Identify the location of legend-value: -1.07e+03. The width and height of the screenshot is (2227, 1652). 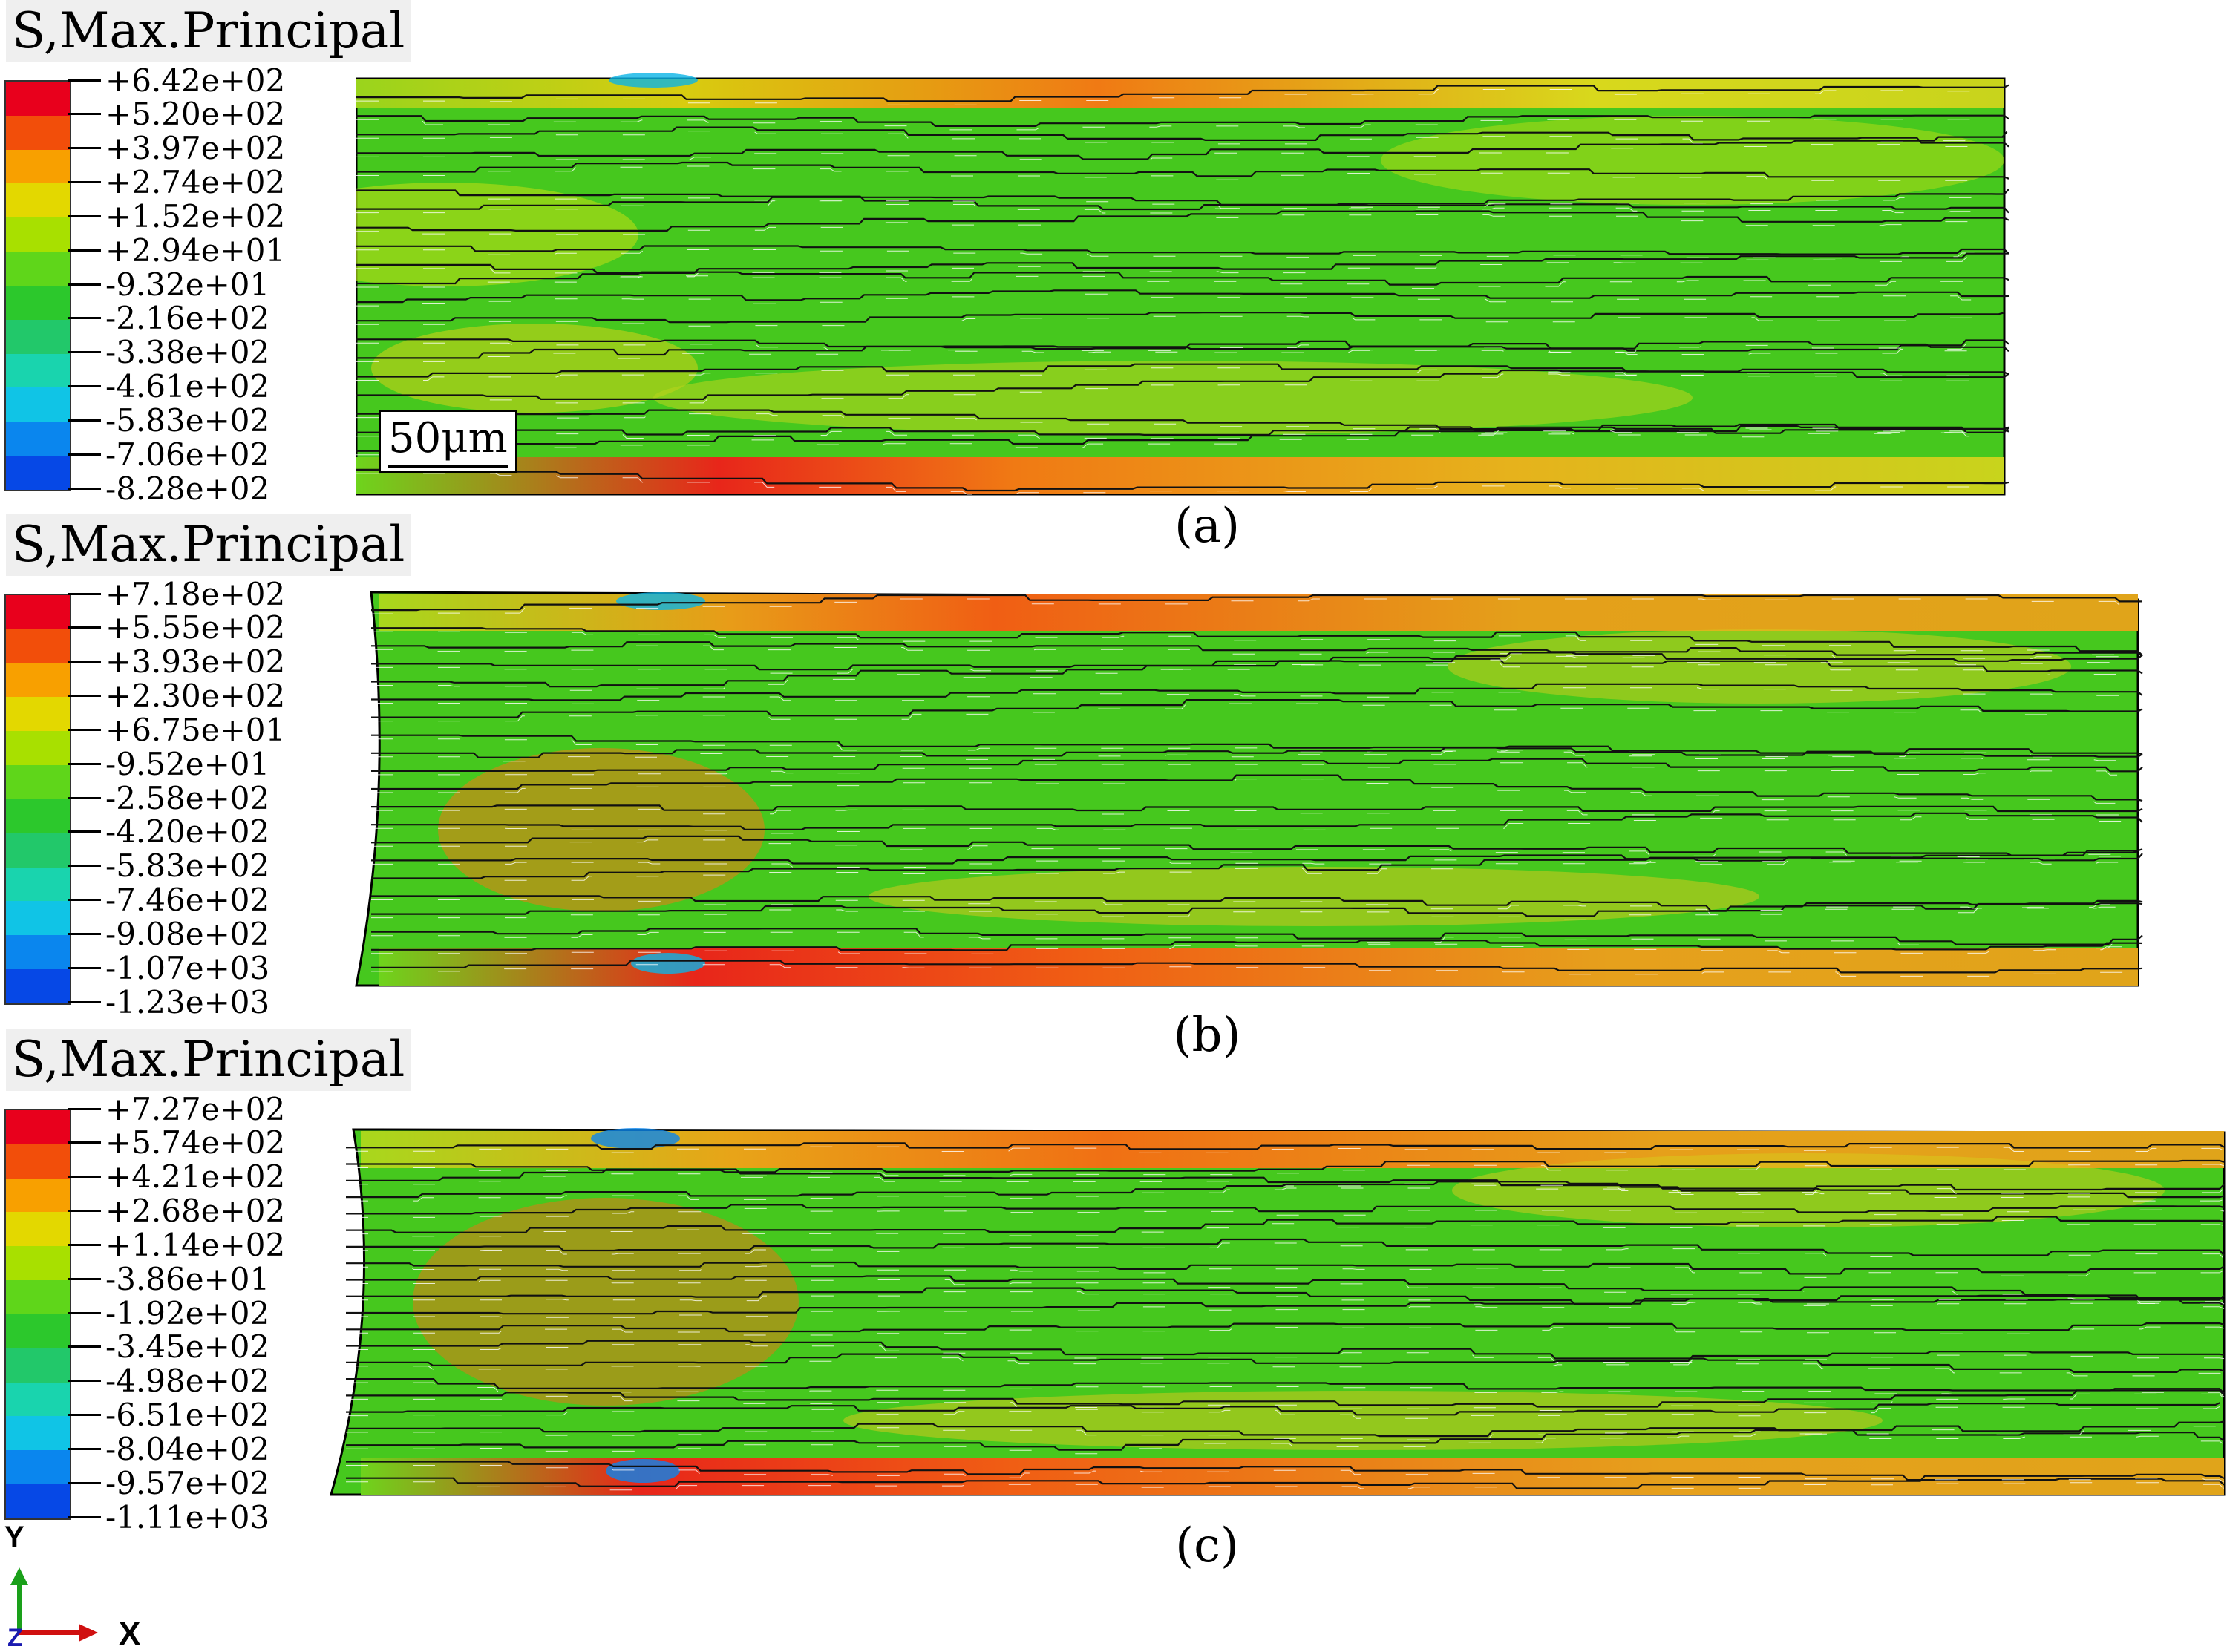
(169, 967).